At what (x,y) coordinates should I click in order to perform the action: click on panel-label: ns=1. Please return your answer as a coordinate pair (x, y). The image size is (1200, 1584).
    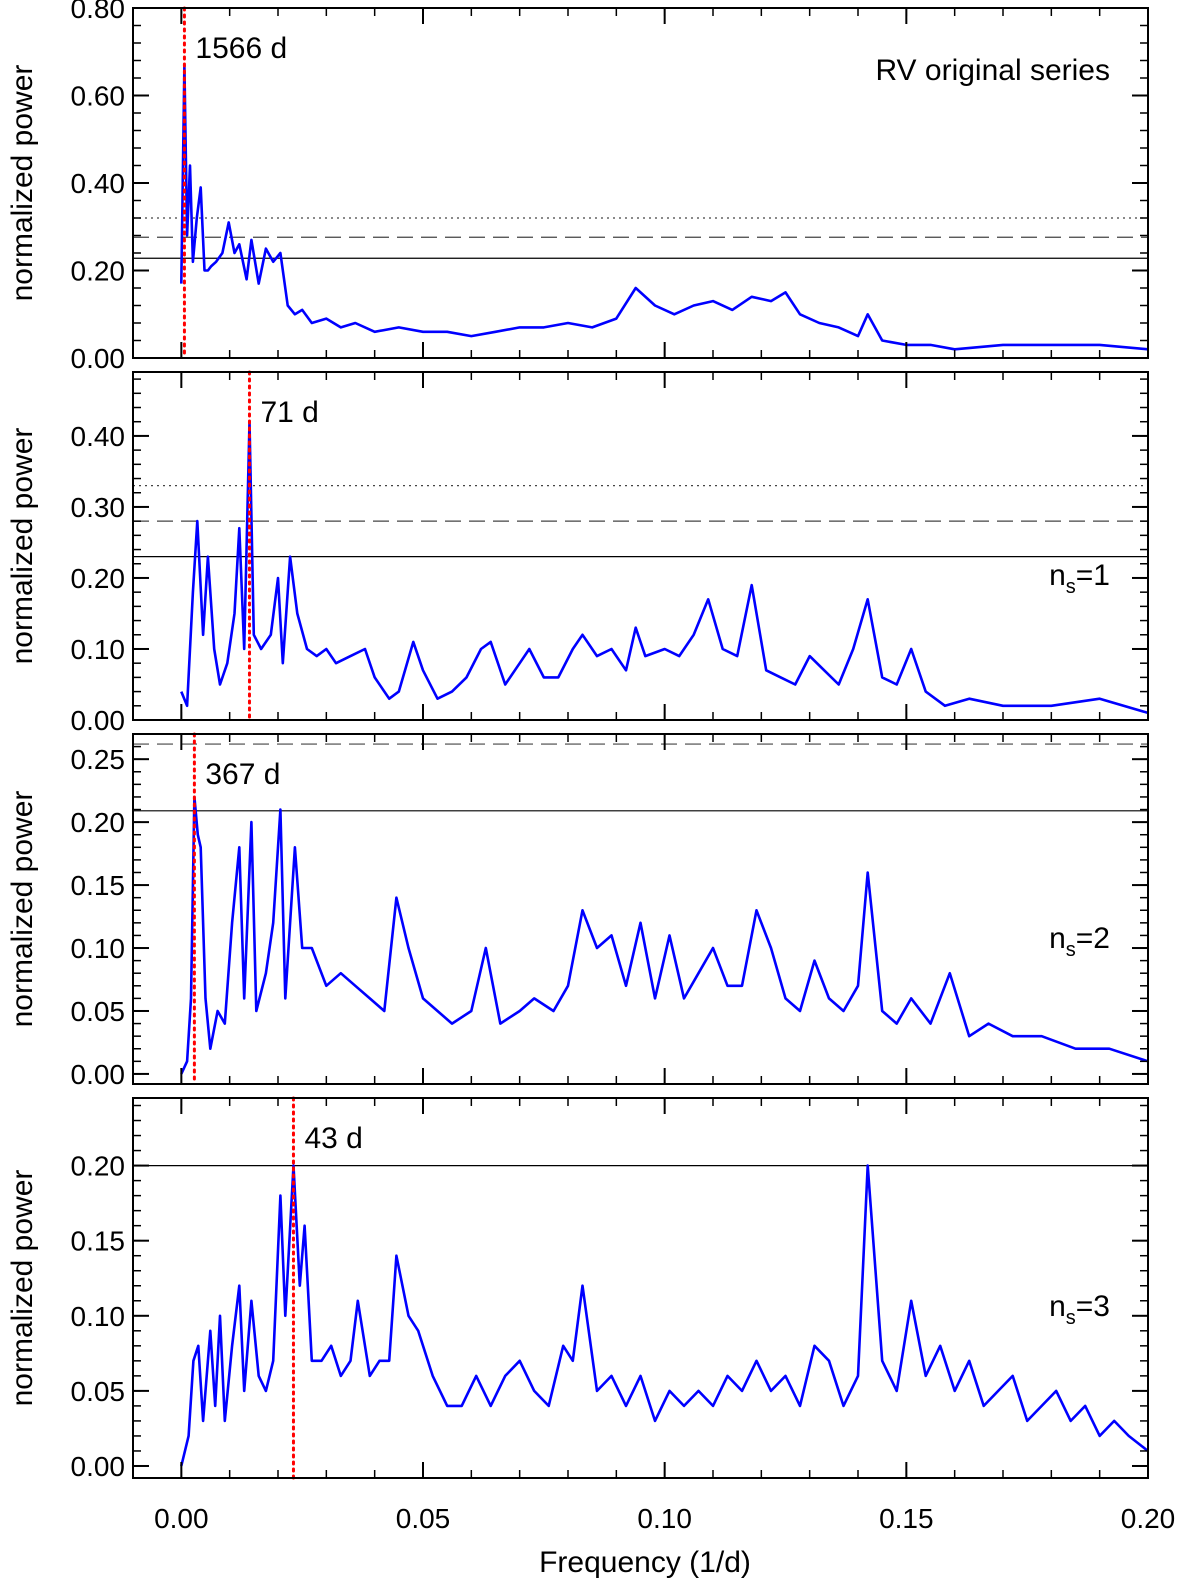
    Looking at the image, I should click on (1079, 578).